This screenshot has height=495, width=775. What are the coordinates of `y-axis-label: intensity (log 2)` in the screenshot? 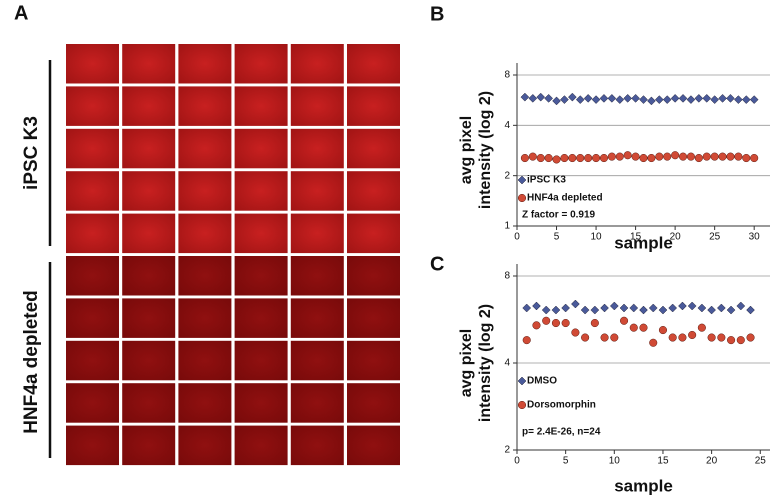 It's located at (485, 363).